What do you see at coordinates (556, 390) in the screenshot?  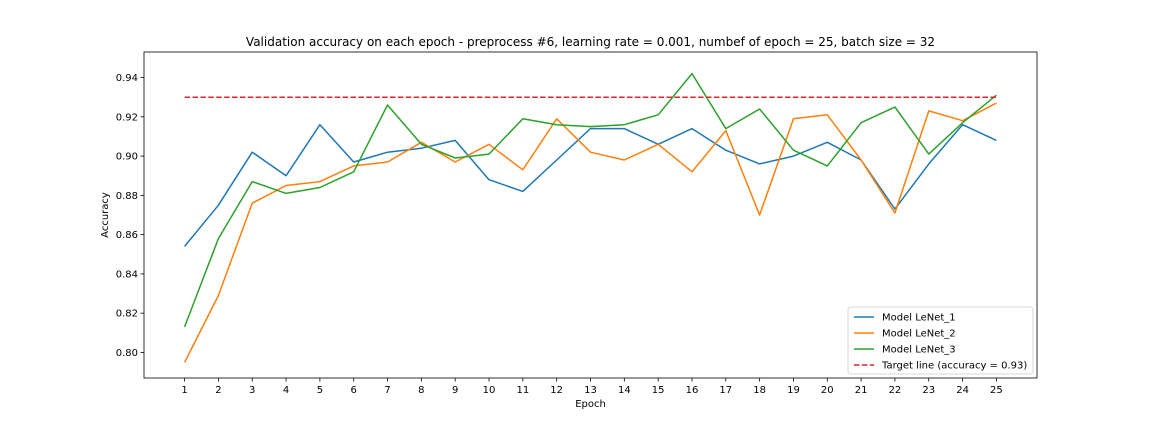 I see `x-tick-label: 12` at bounding box center [556, 390].